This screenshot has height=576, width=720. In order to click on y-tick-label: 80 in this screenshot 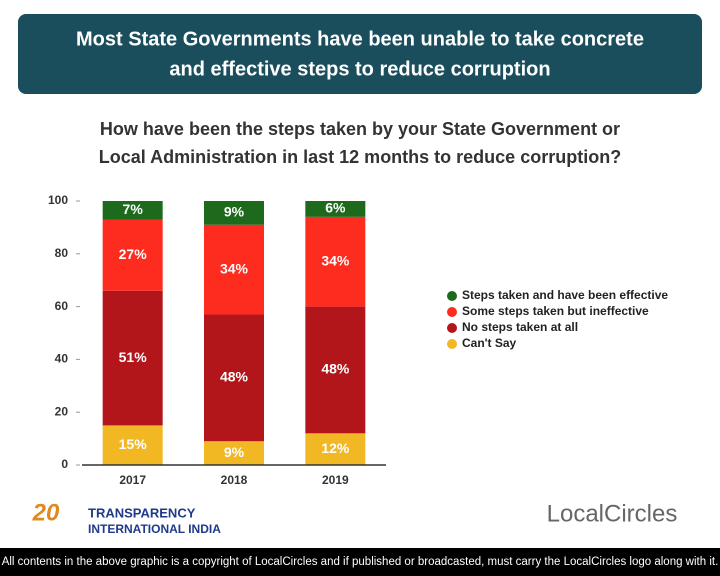, I will do `click(62, 253)`.